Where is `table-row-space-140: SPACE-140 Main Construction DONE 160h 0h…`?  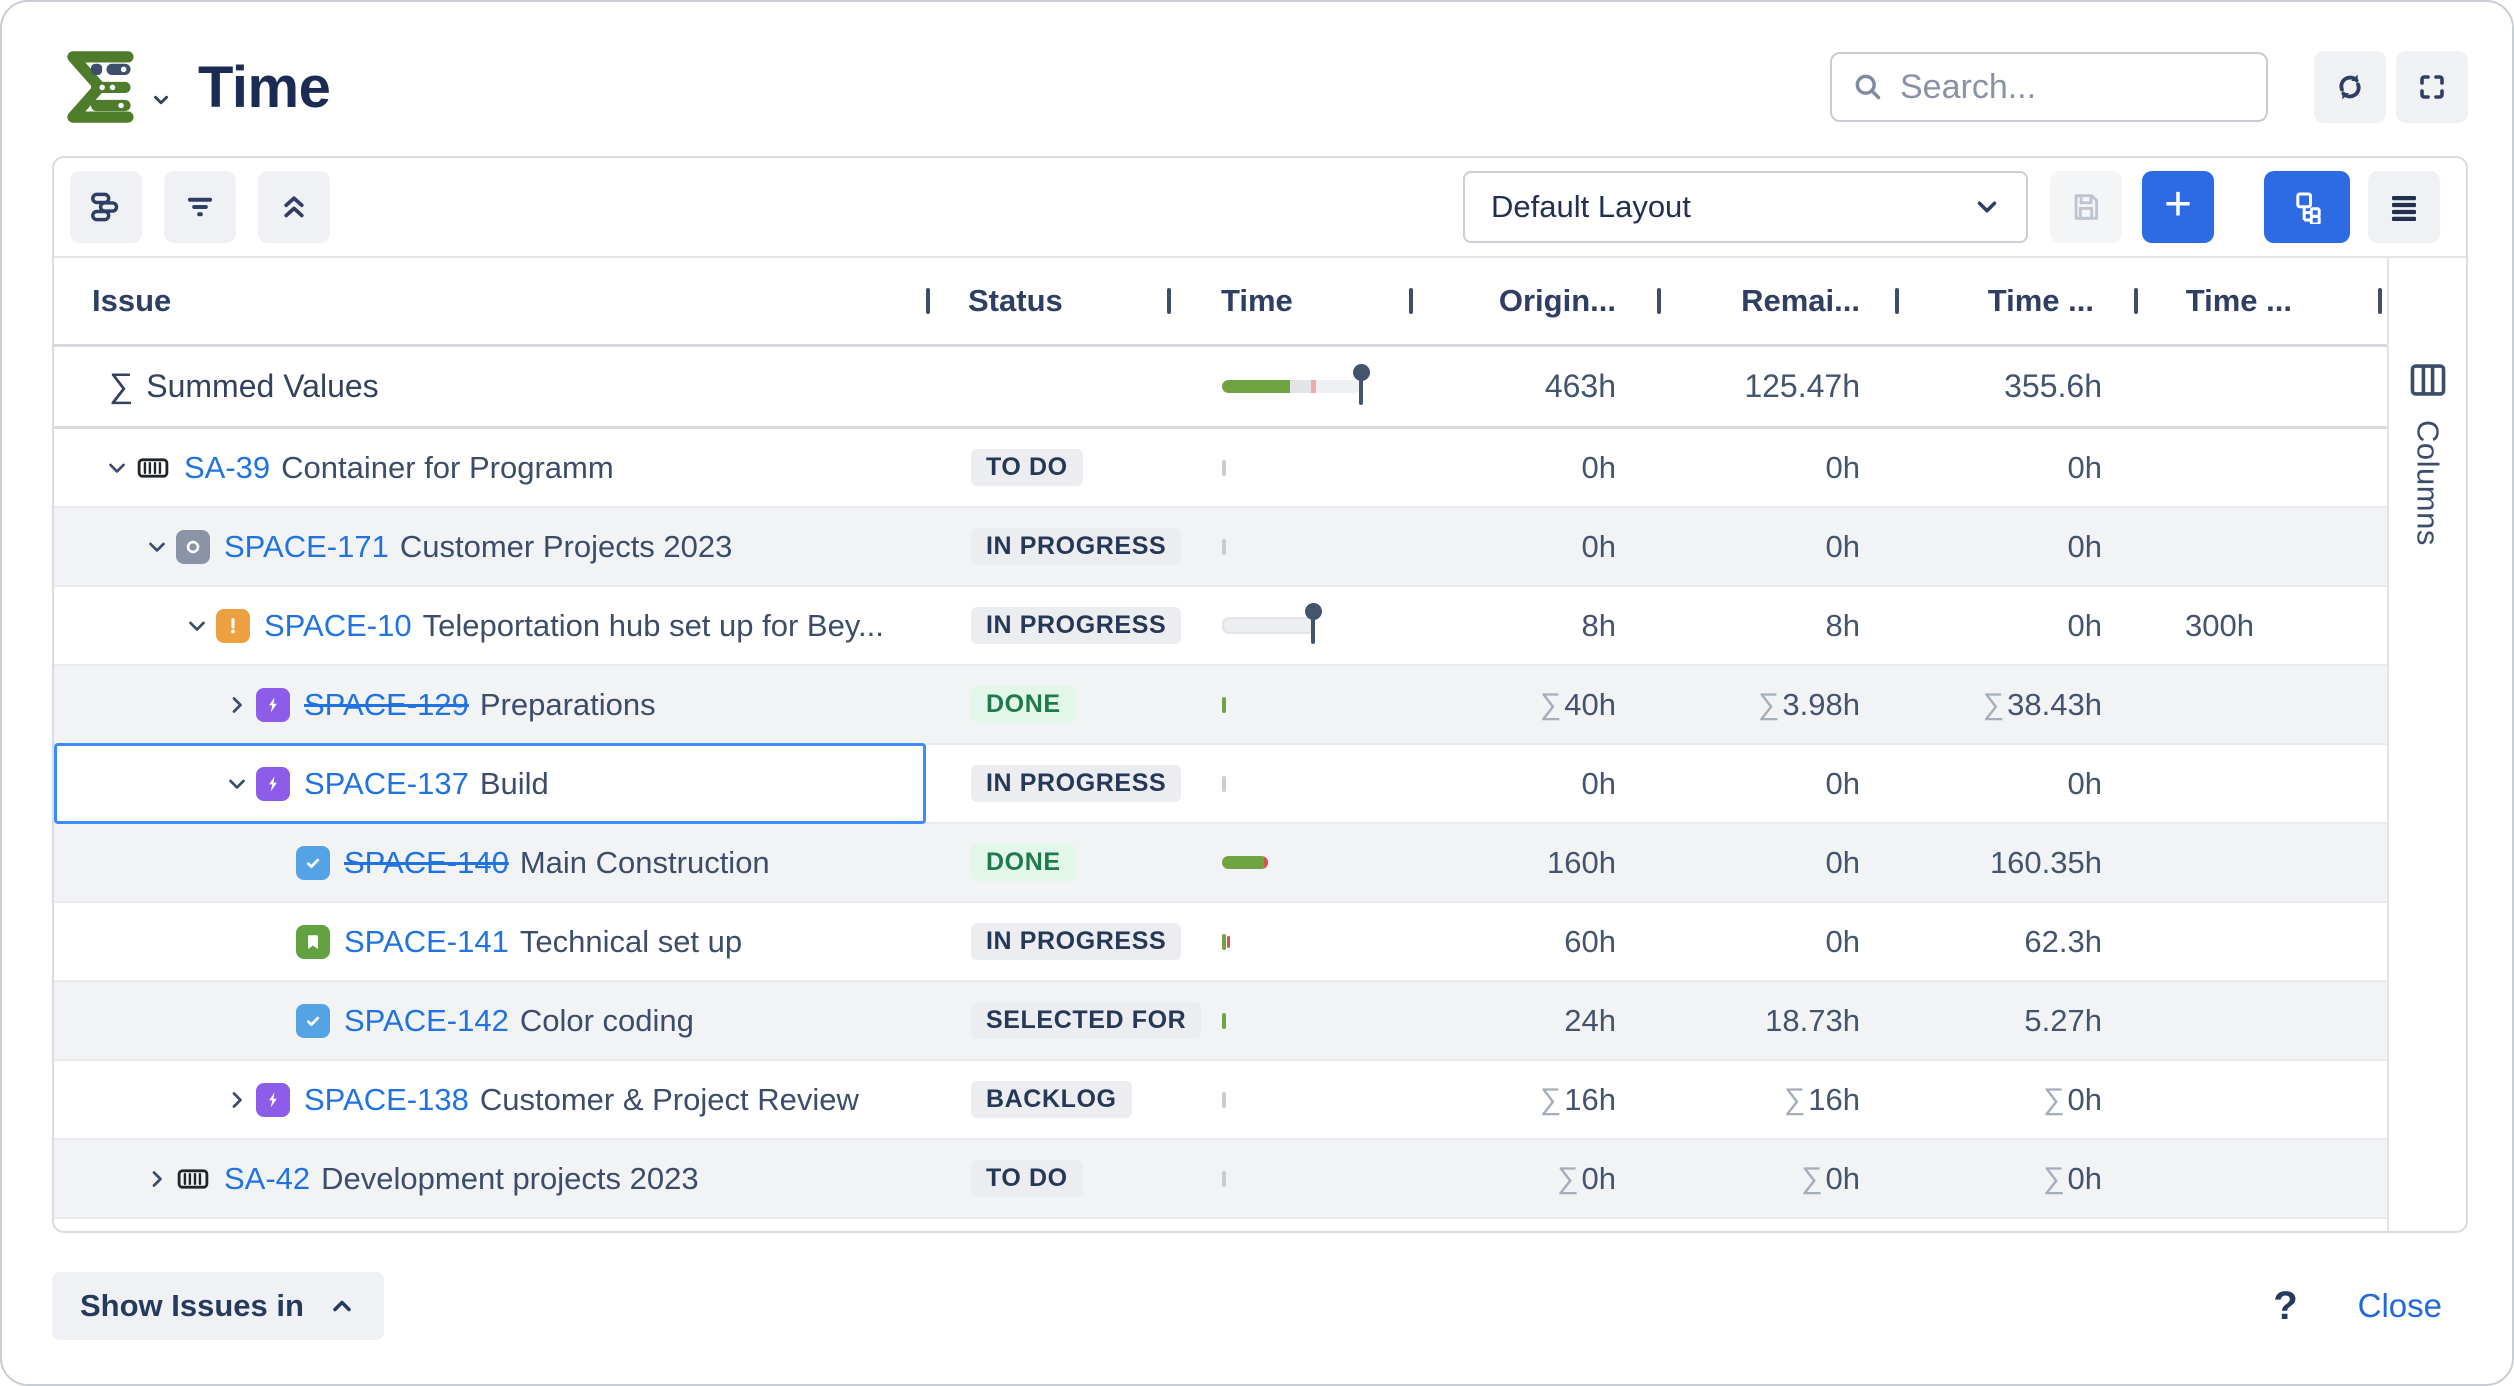
table-row-space-140: SPACE-140 Main Construction DONE 160h 0h… is located at coordinates (1220, 863).